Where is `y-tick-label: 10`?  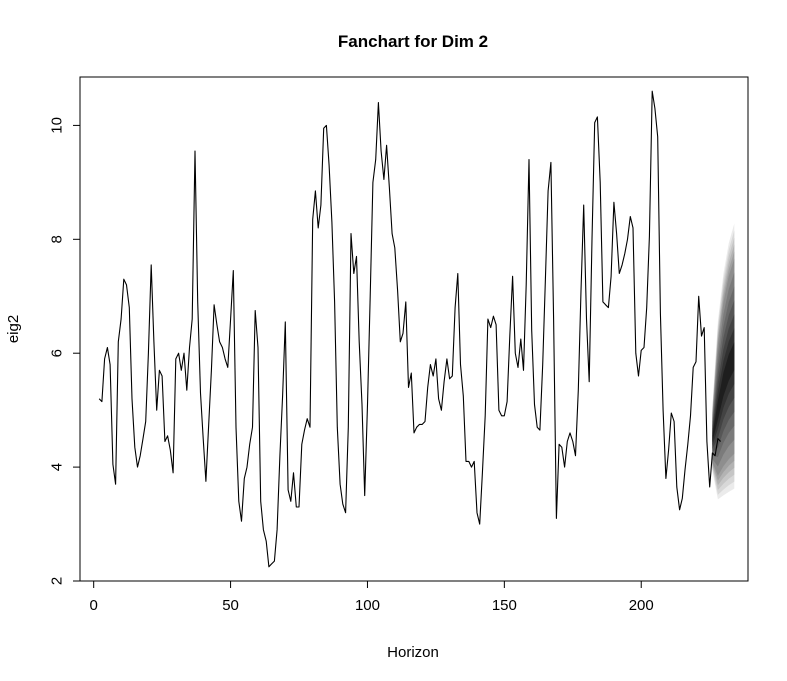 y-tick-label: 10 is located at coordinates (56, 125).